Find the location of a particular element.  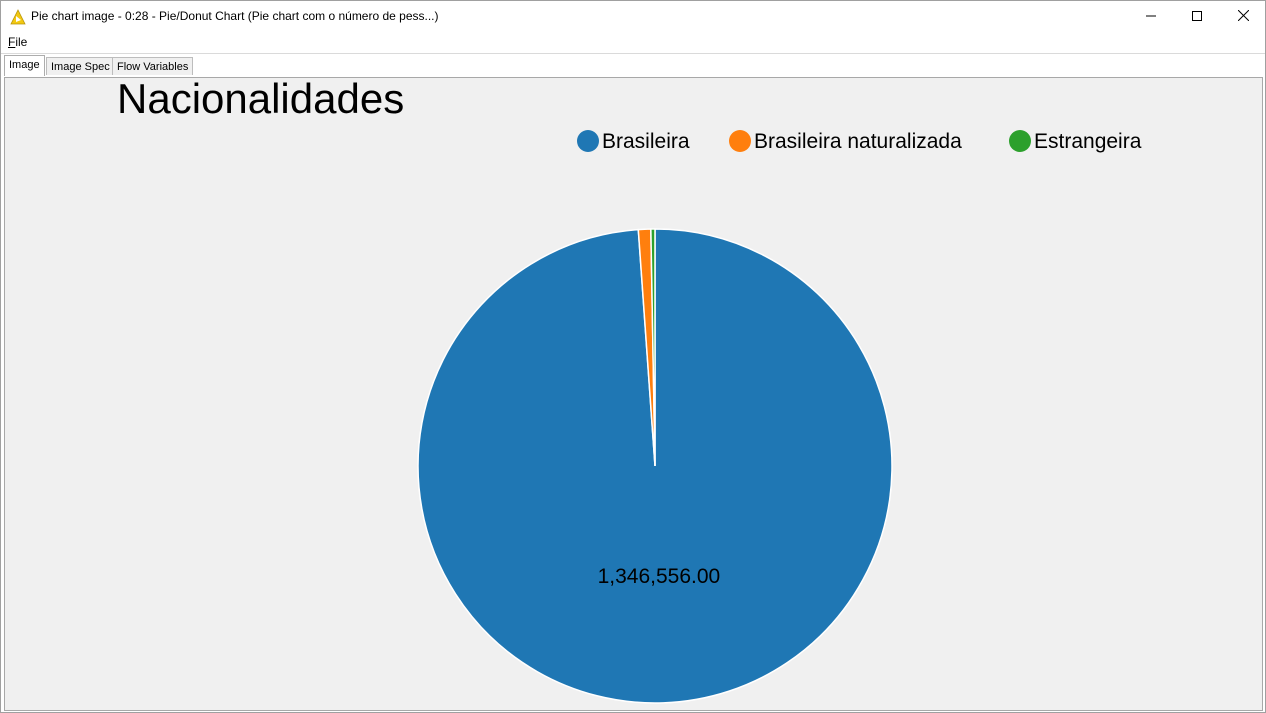

maximize-icon is located at coordinates (1197, 17).